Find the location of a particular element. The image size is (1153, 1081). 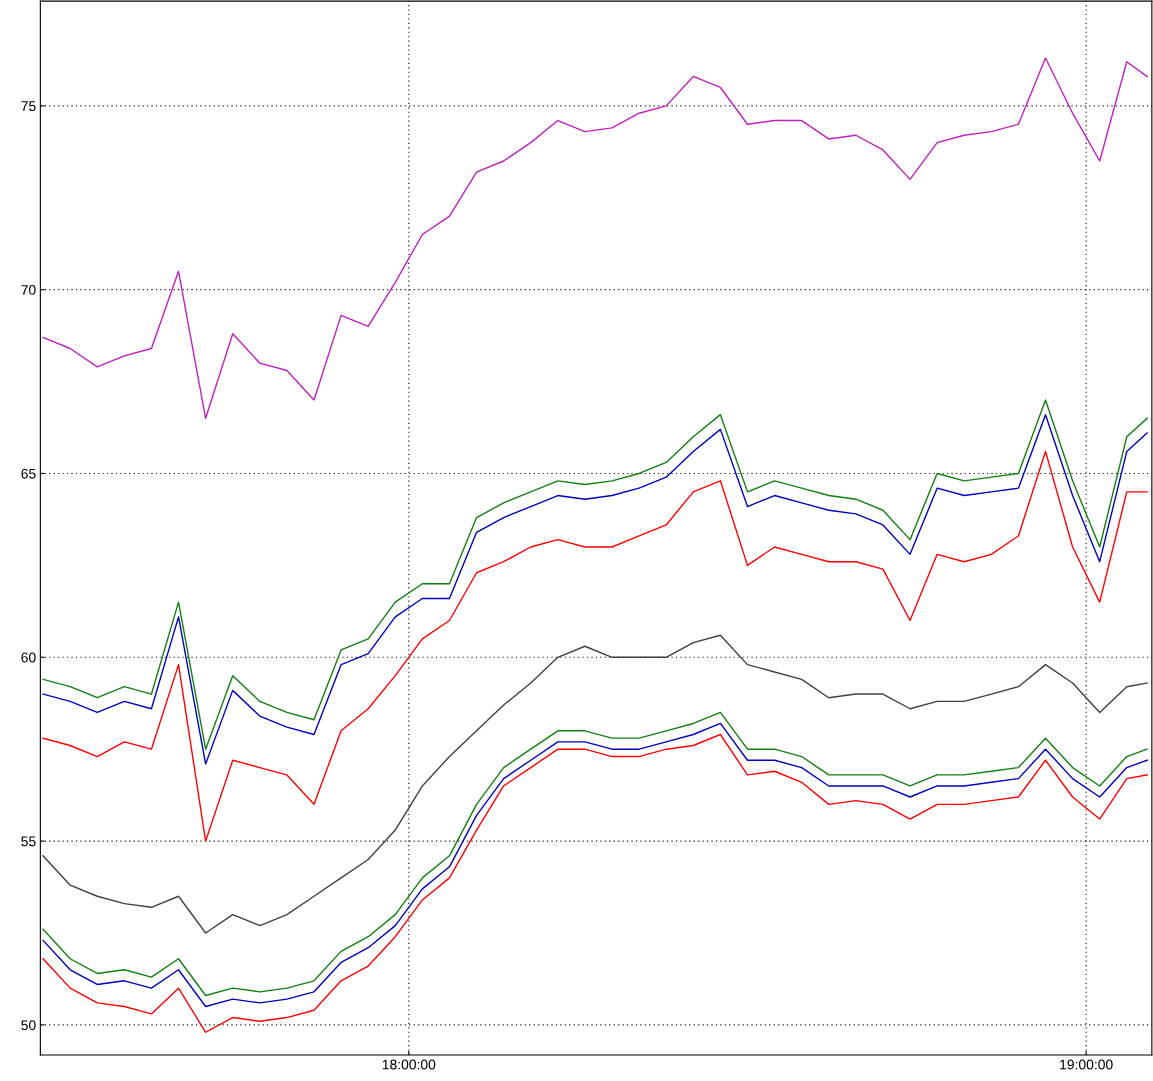

y-tick-label: 55 is located at coordinates (28, 841).